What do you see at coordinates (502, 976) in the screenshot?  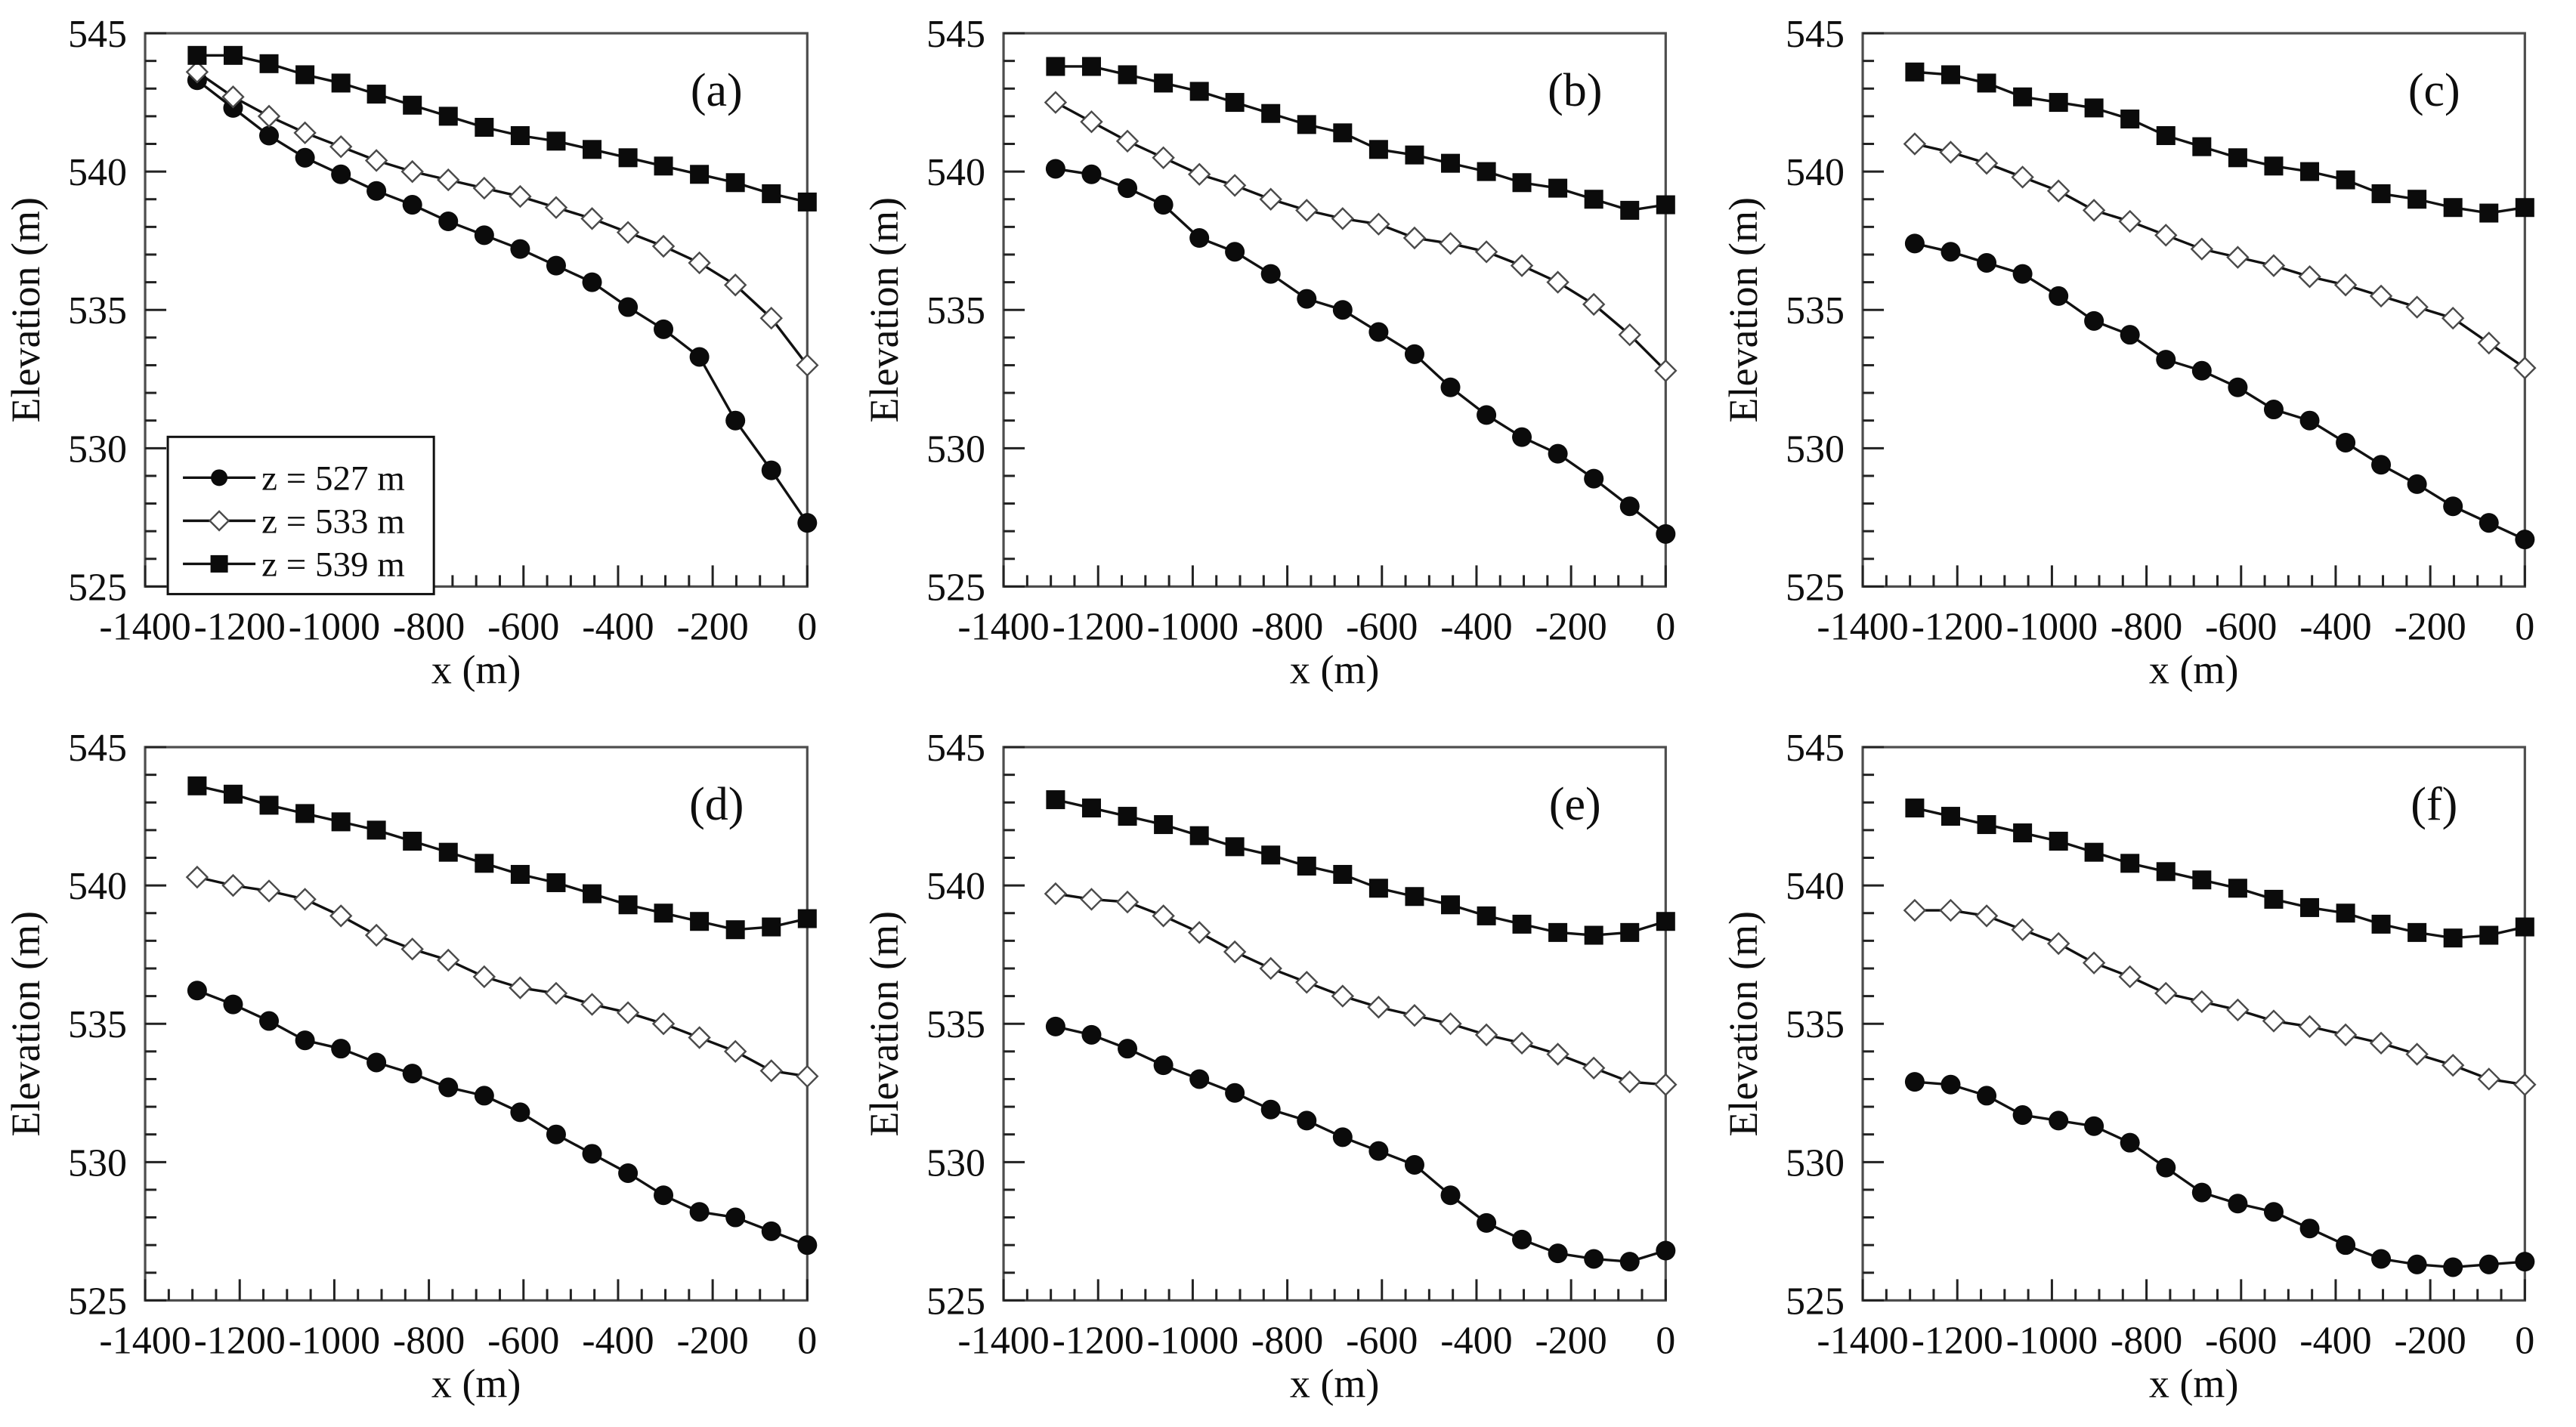 I see `series-line-diamond` at bounding box center [502, 976].